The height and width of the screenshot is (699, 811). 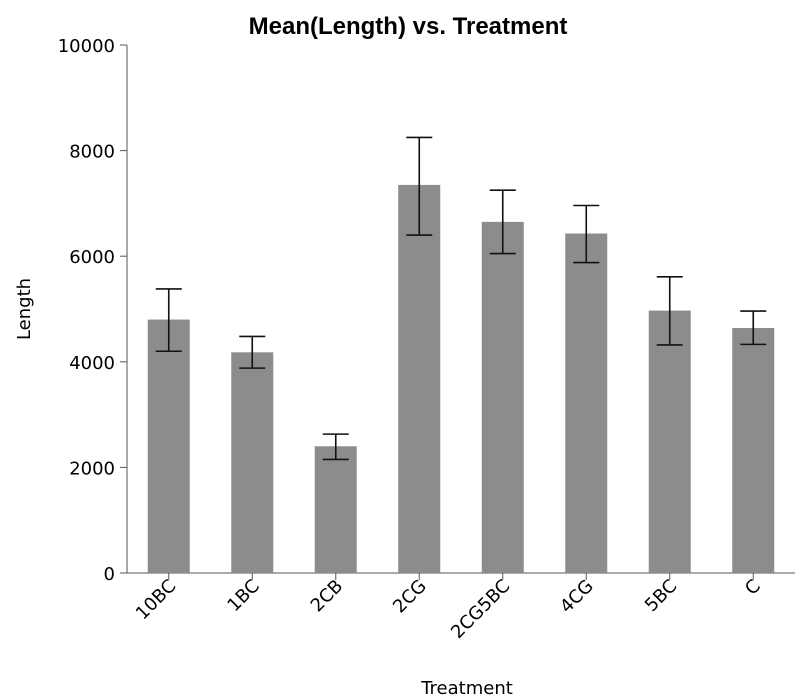 What do you see at coordinates (410, 597) in the screenshot?
I see `x-tick-label: 2CG` at bounding box center [410, 597].